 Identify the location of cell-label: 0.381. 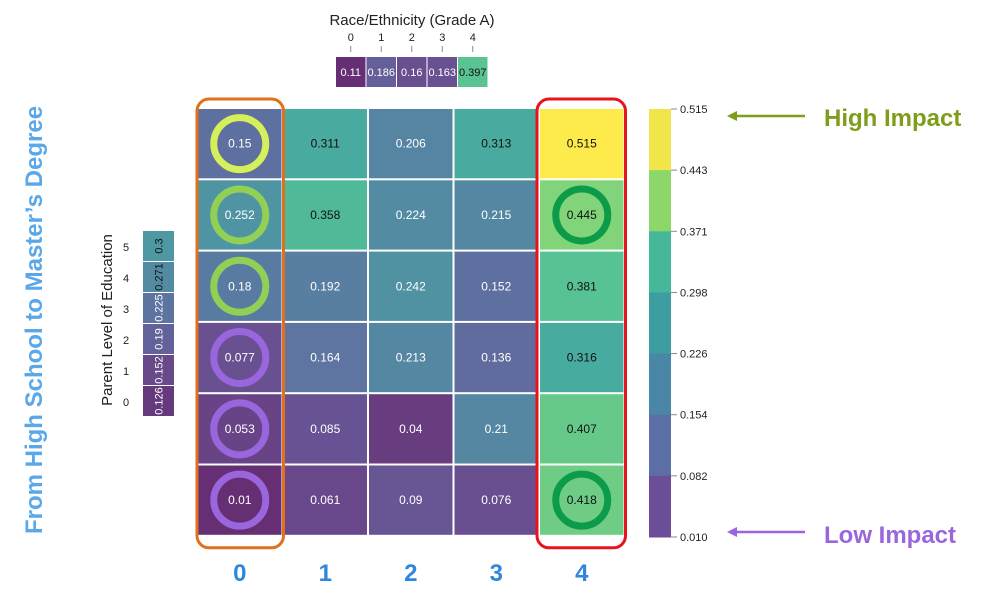
(582, 286).